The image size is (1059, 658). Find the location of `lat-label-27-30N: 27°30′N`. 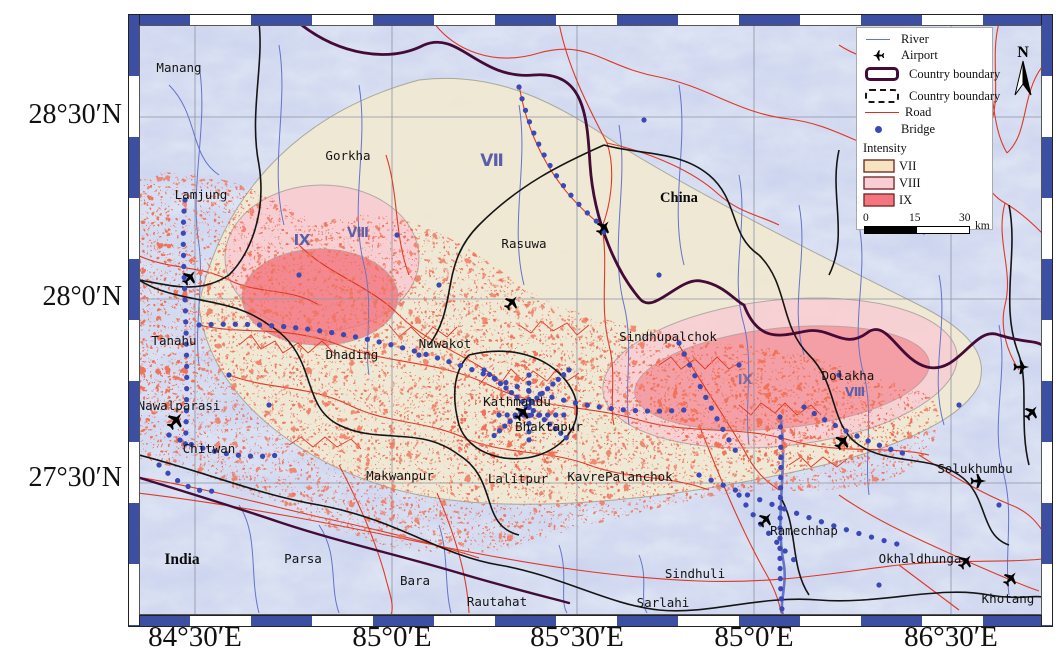

lat-label-27-30N: 27°30′N is located at coordinates (75, 477).